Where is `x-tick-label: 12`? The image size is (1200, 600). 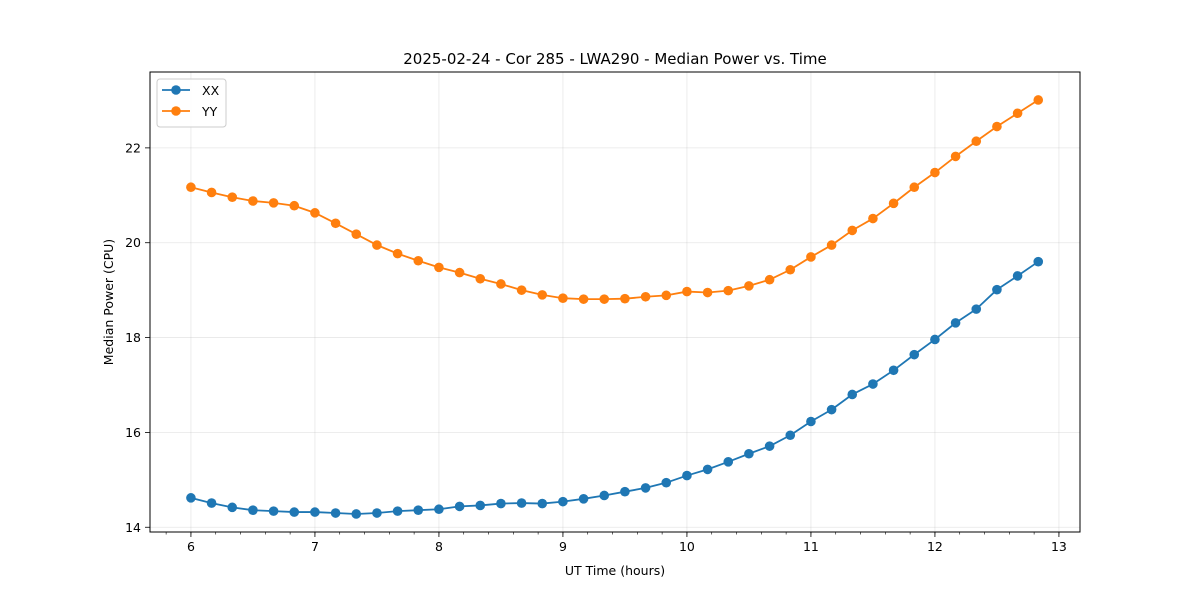
x-tick-label: 12 is located at coordinates (935, 546).